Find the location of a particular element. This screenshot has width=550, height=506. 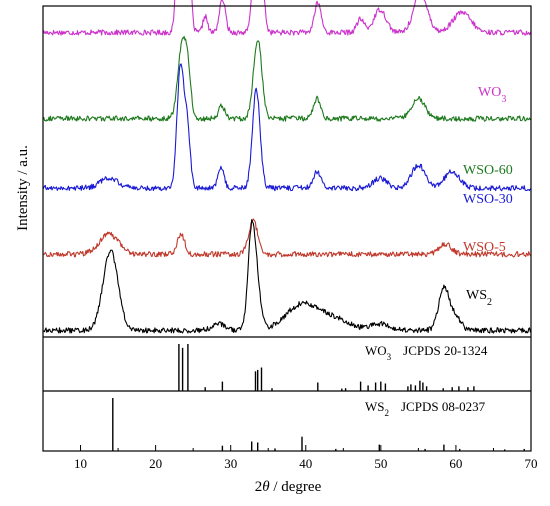

series-label-ws2: WS2 is located at coordinates (479, 298).